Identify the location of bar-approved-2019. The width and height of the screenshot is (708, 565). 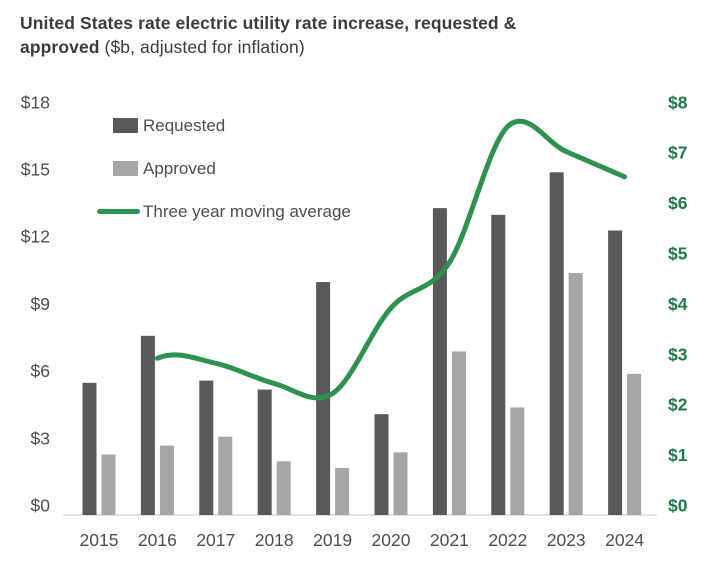
(342, 491).